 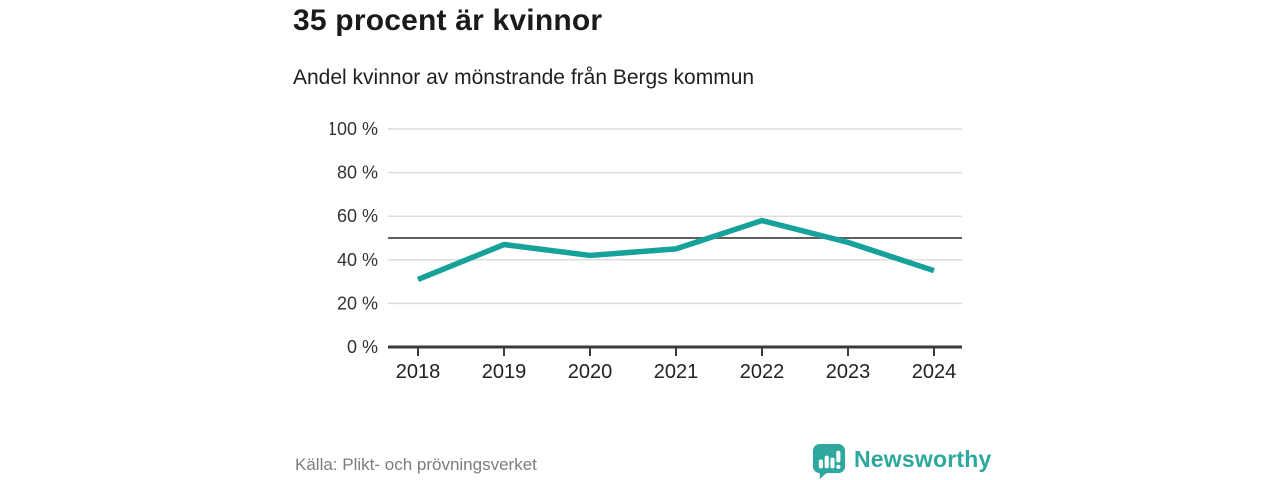 What do you see at coordinates (418, 372) in the screenshot?
I see `x-axis-tick-label: 2018` at bounding box center [418, 372].